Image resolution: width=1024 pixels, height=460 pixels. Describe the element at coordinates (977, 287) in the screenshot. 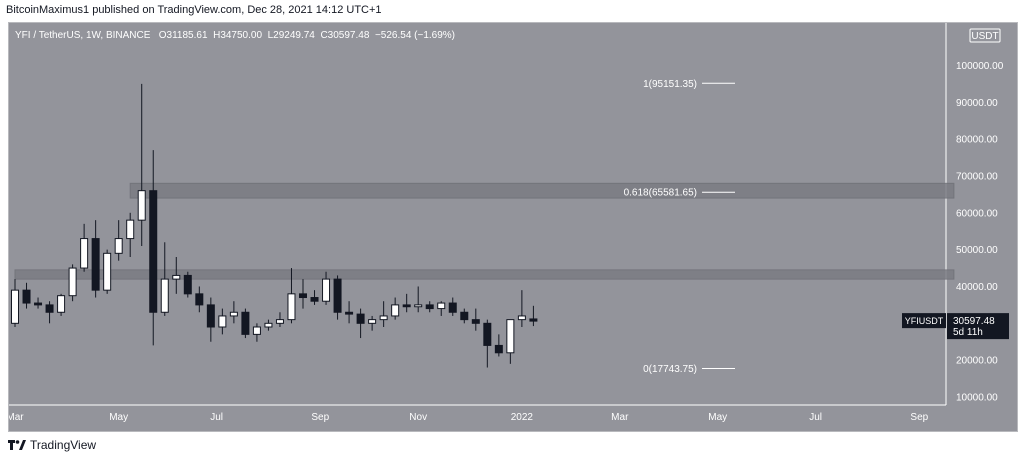

I see `price-tick-label: 40000.00` at that location.